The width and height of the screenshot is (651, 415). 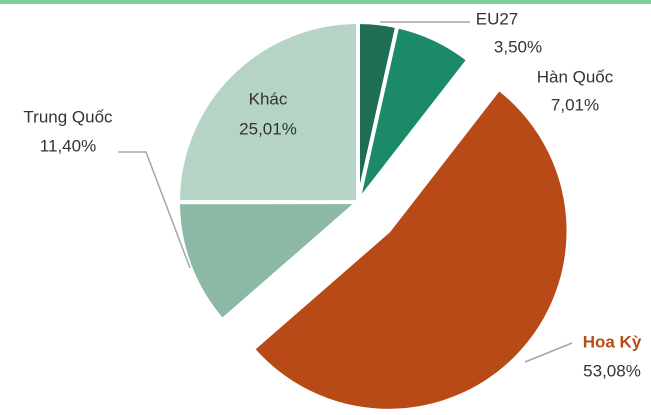 I want to click on top-border, so click(x=325, y=2).